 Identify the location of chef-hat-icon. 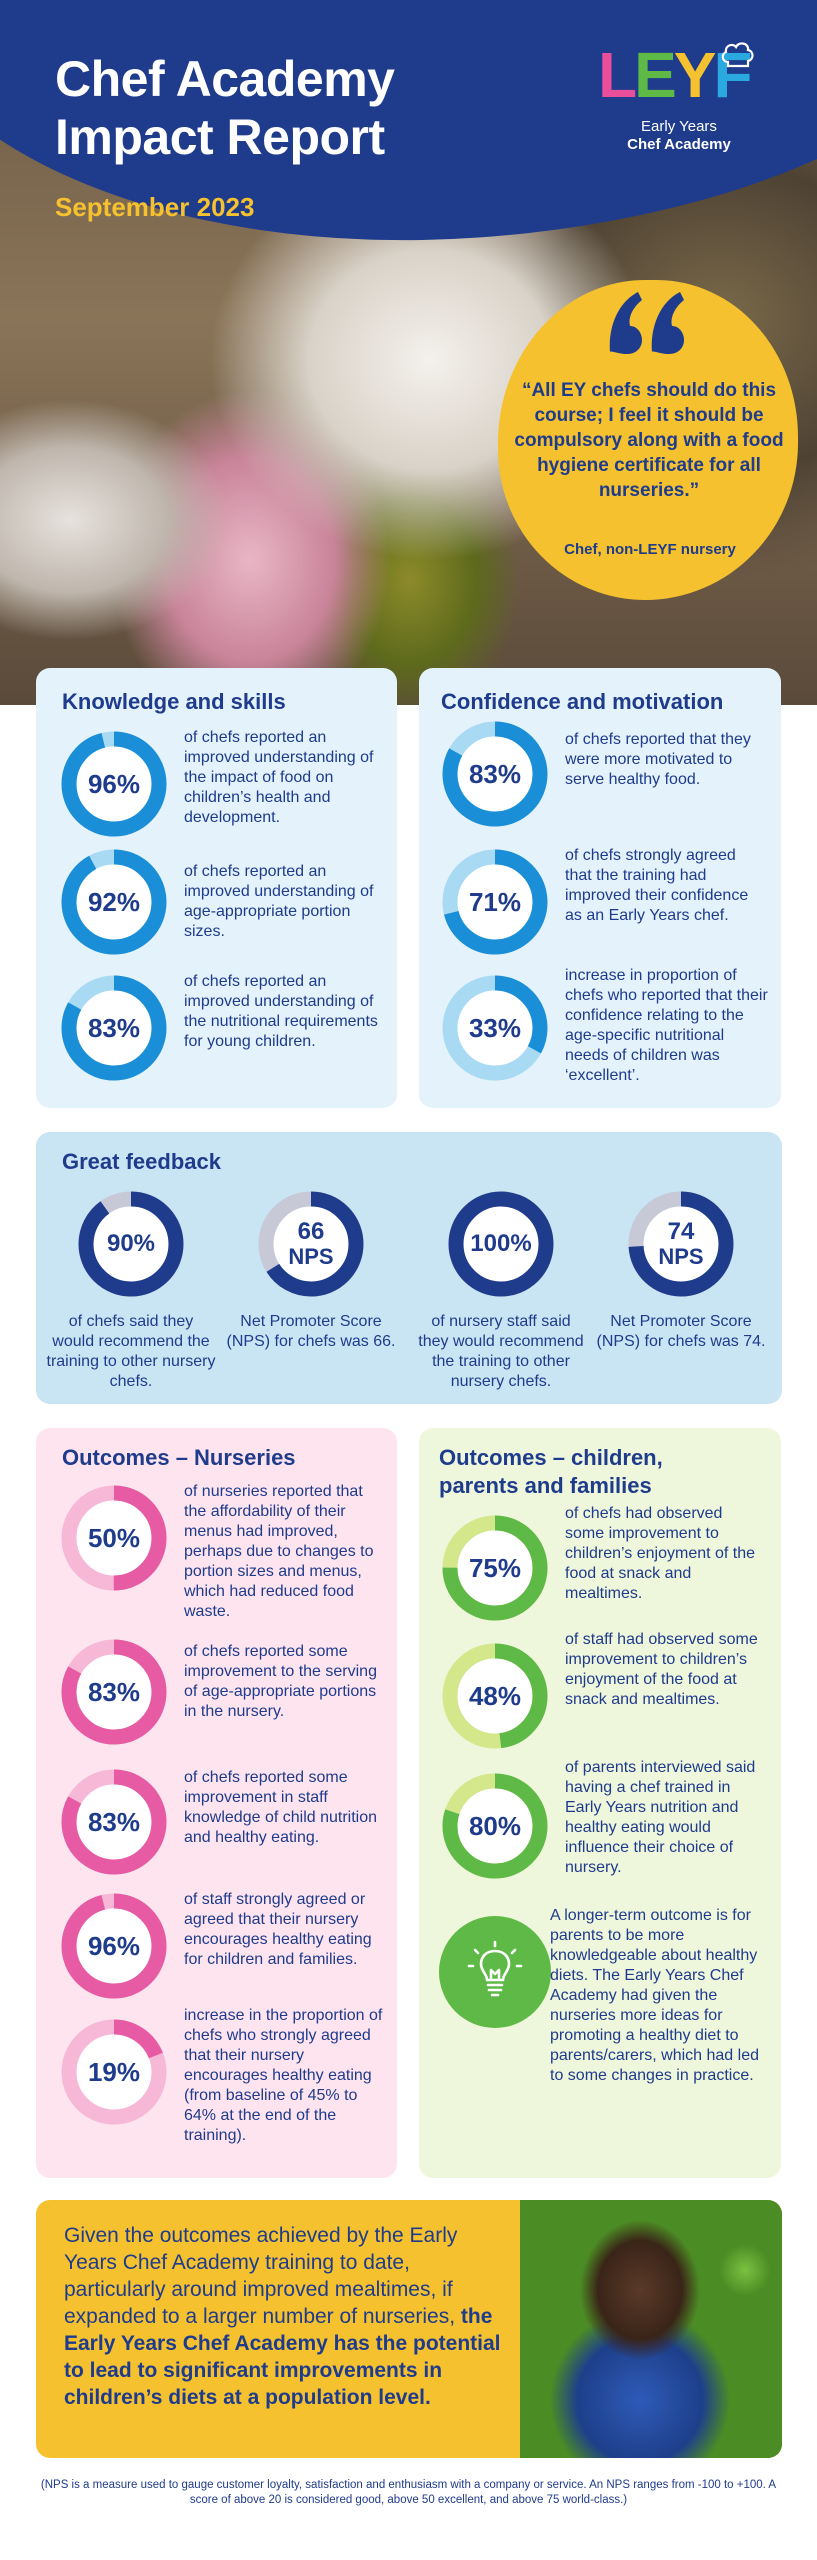
(737, 55).